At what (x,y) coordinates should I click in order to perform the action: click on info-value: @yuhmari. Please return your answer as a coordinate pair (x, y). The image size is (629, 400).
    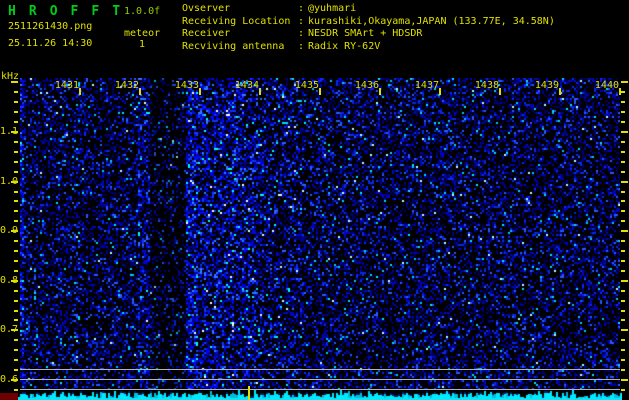
    Looking at the image, I should click on (332, 8).